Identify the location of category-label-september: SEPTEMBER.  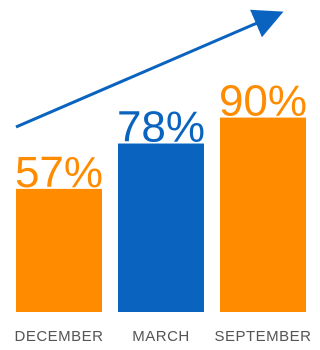
(262, 336).